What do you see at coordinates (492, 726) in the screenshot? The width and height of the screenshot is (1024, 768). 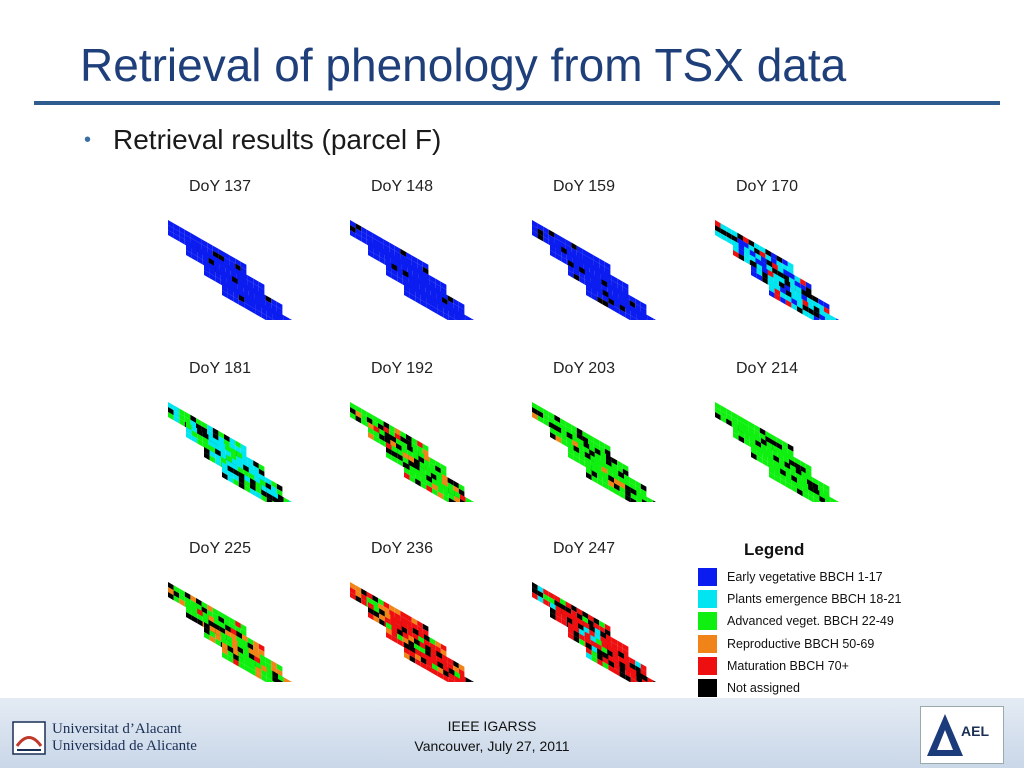 I see `conference-name: IEEE IGARSS` at bounding box center [492, 726].